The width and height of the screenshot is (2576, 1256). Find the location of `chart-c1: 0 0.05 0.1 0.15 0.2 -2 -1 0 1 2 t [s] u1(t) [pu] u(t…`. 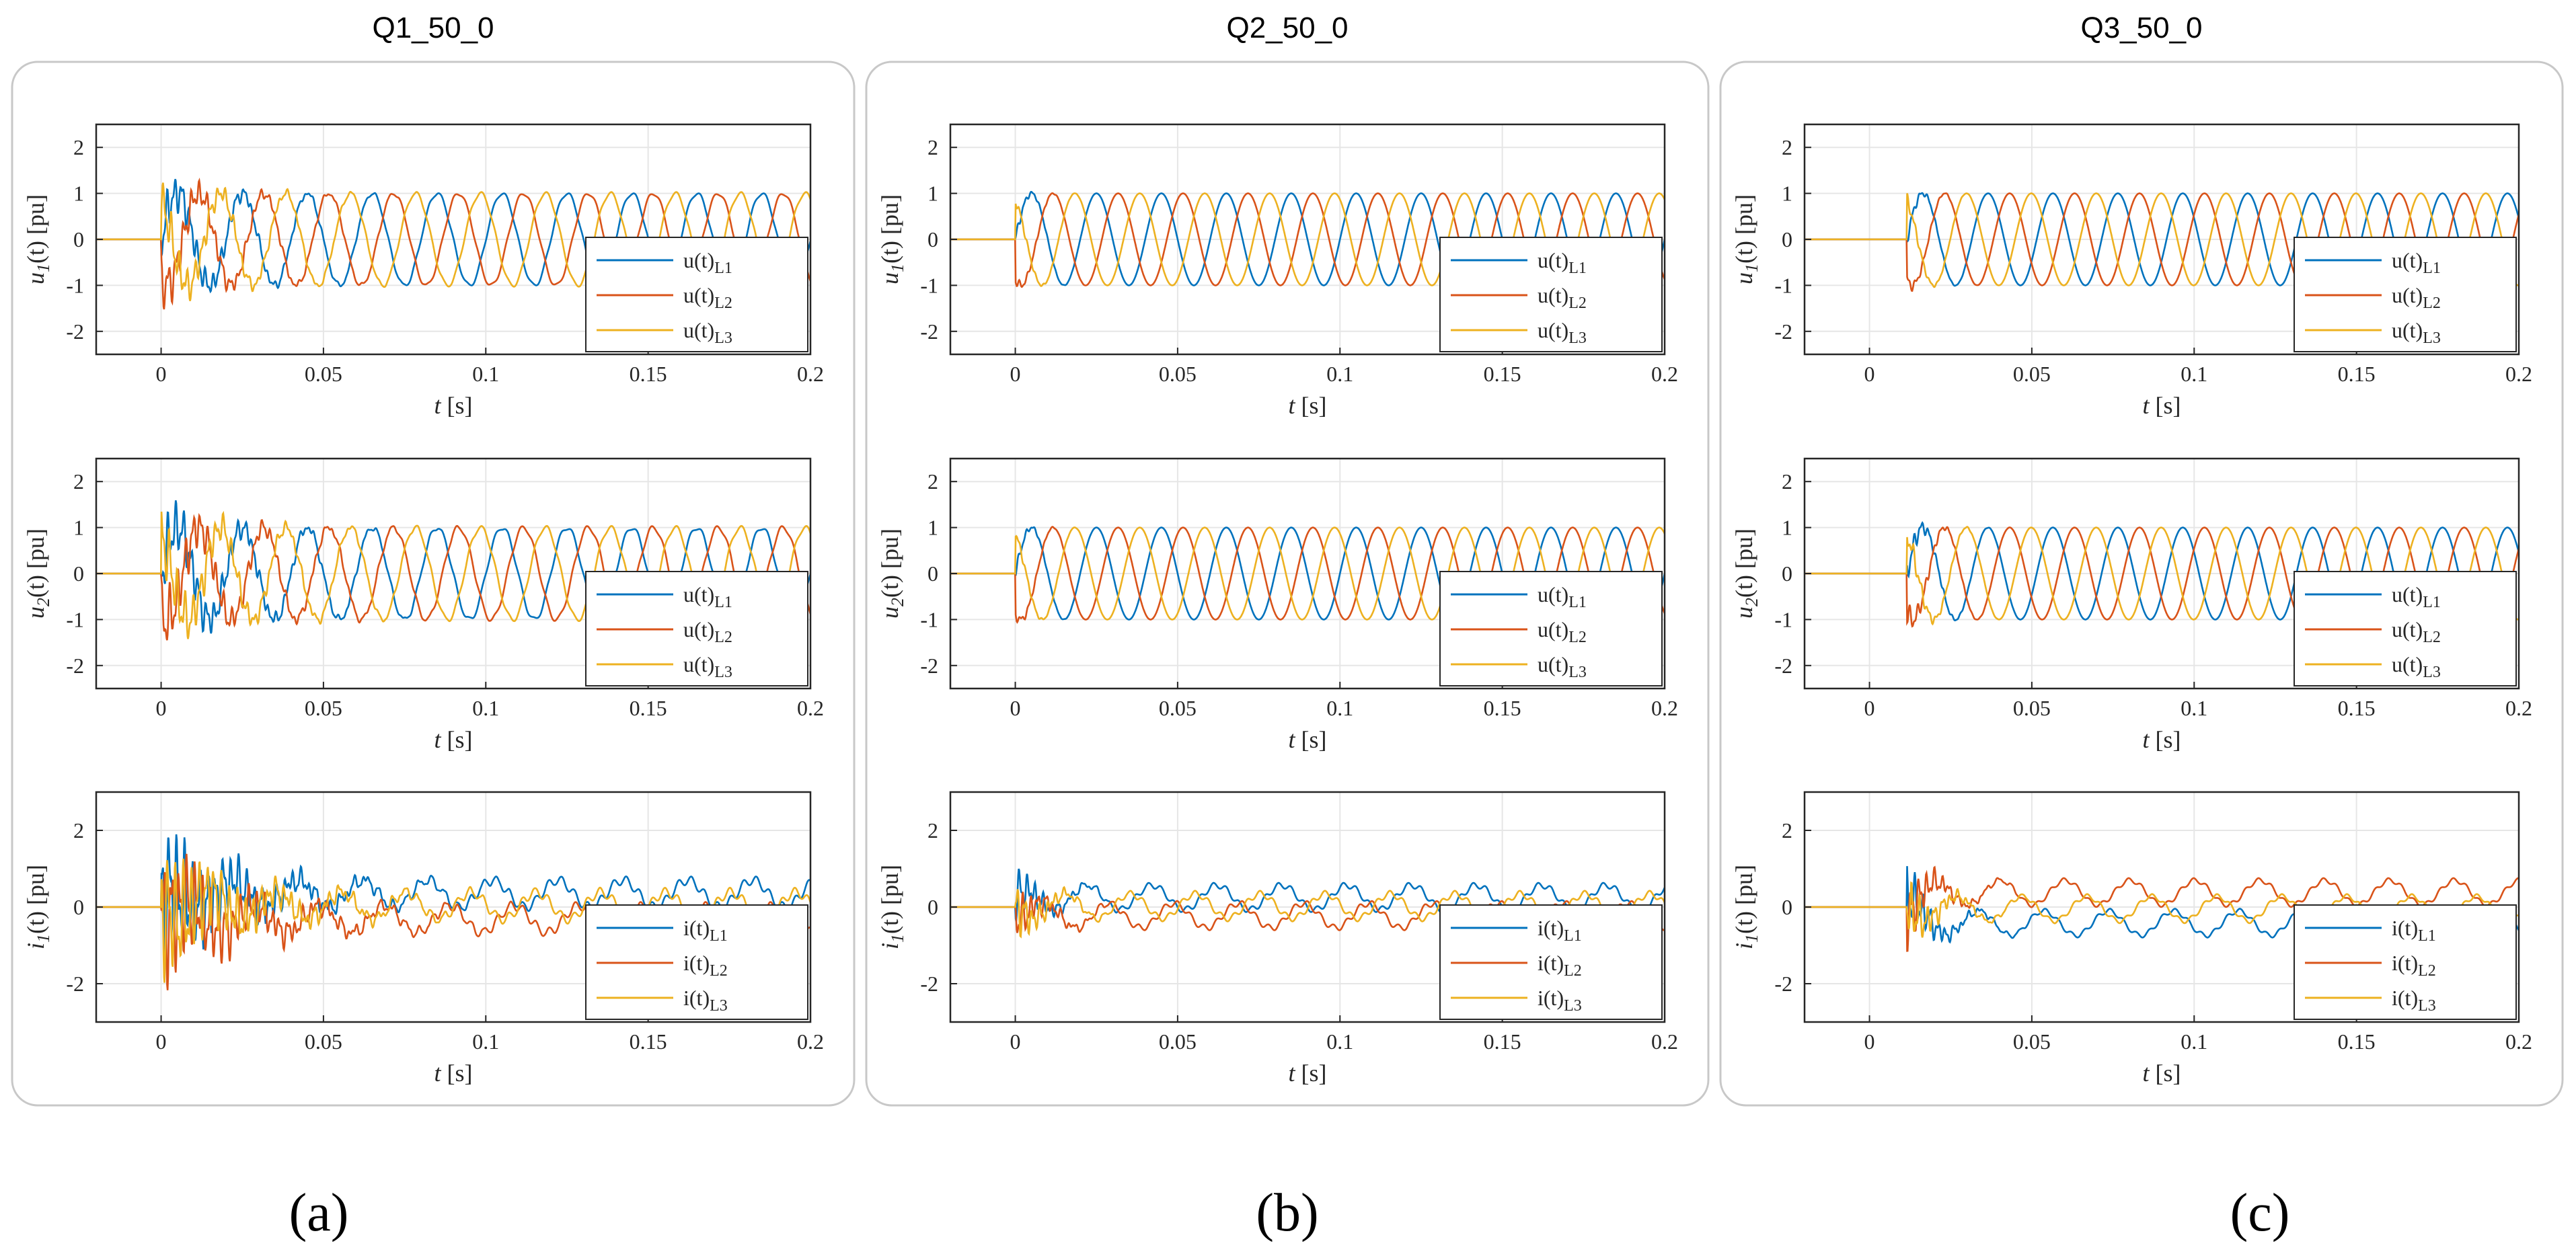

chart-c1: 0 0.05 0.1 0.15 0.2 -2 -1 0 1 2 t [s] u1(t) [pu] u(t… is located at coordinates (2131, 271).